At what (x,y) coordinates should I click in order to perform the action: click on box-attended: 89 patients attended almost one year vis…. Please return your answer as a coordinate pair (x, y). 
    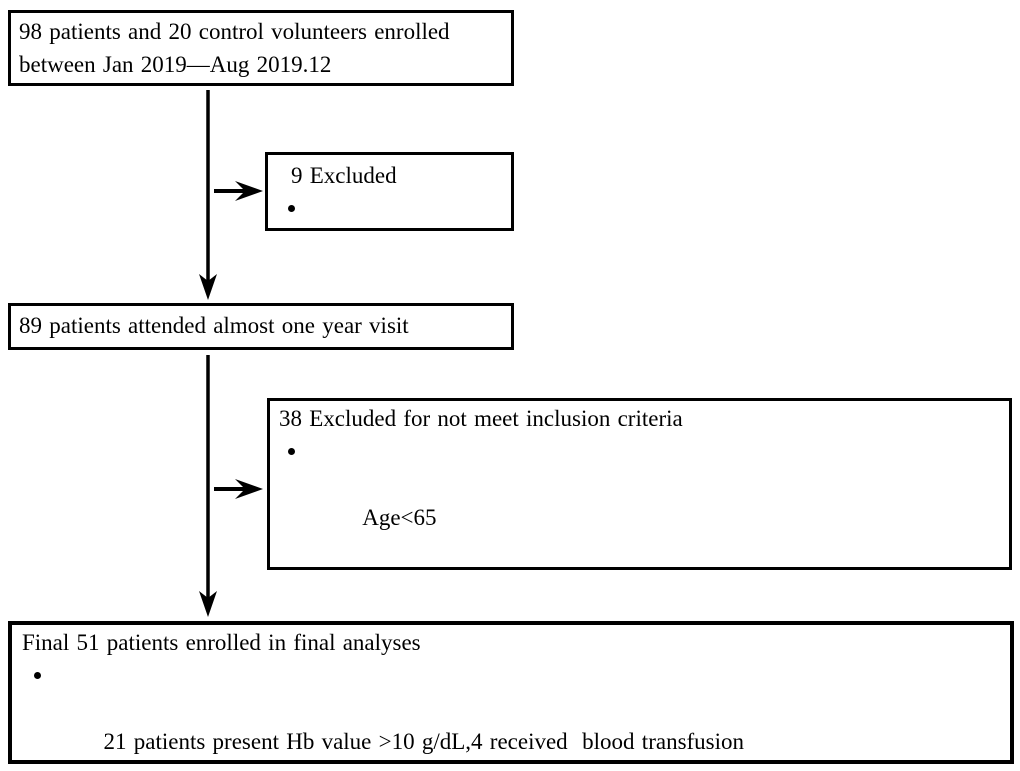
    Looking at the image, I should click on (261, 326).